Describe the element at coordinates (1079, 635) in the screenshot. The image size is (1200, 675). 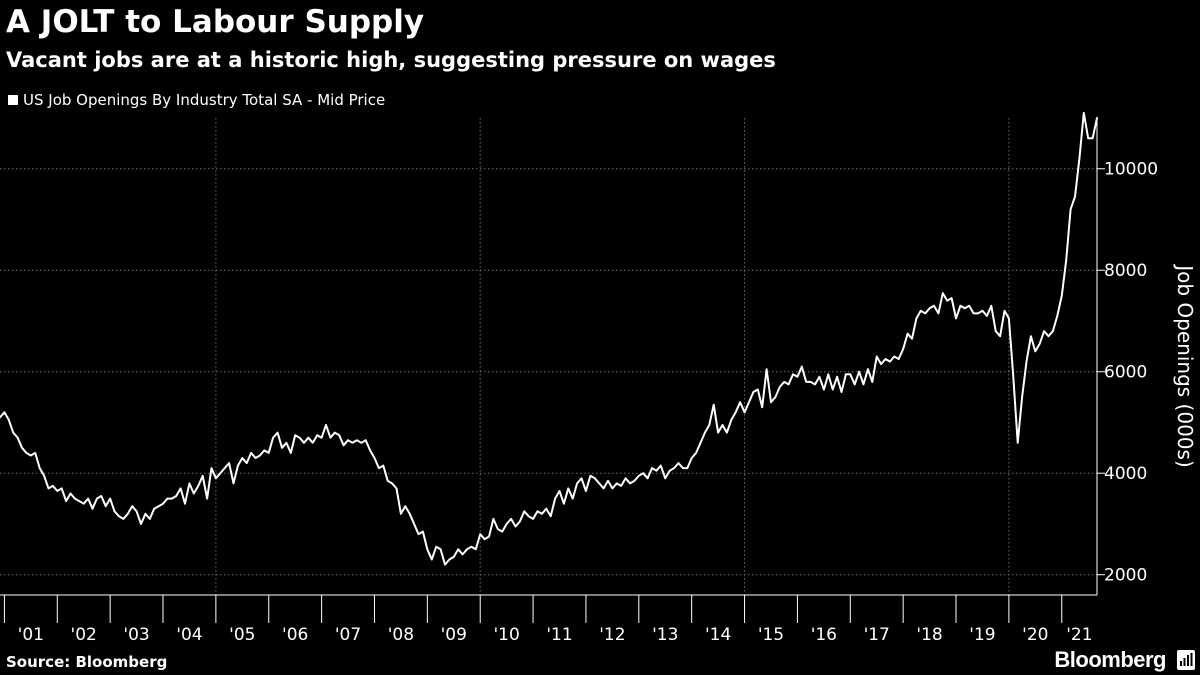
I see `x-tick-label: '21` at that location.